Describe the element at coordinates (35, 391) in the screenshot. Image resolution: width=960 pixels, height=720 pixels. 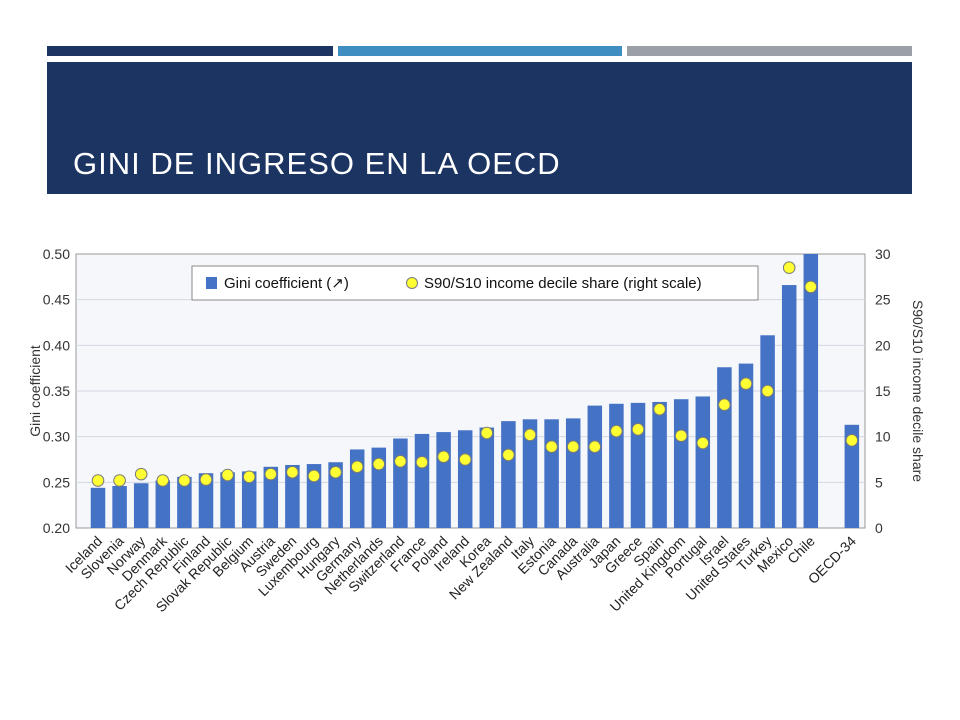
I see `y-axis-title: Gini coefficient` at that location.